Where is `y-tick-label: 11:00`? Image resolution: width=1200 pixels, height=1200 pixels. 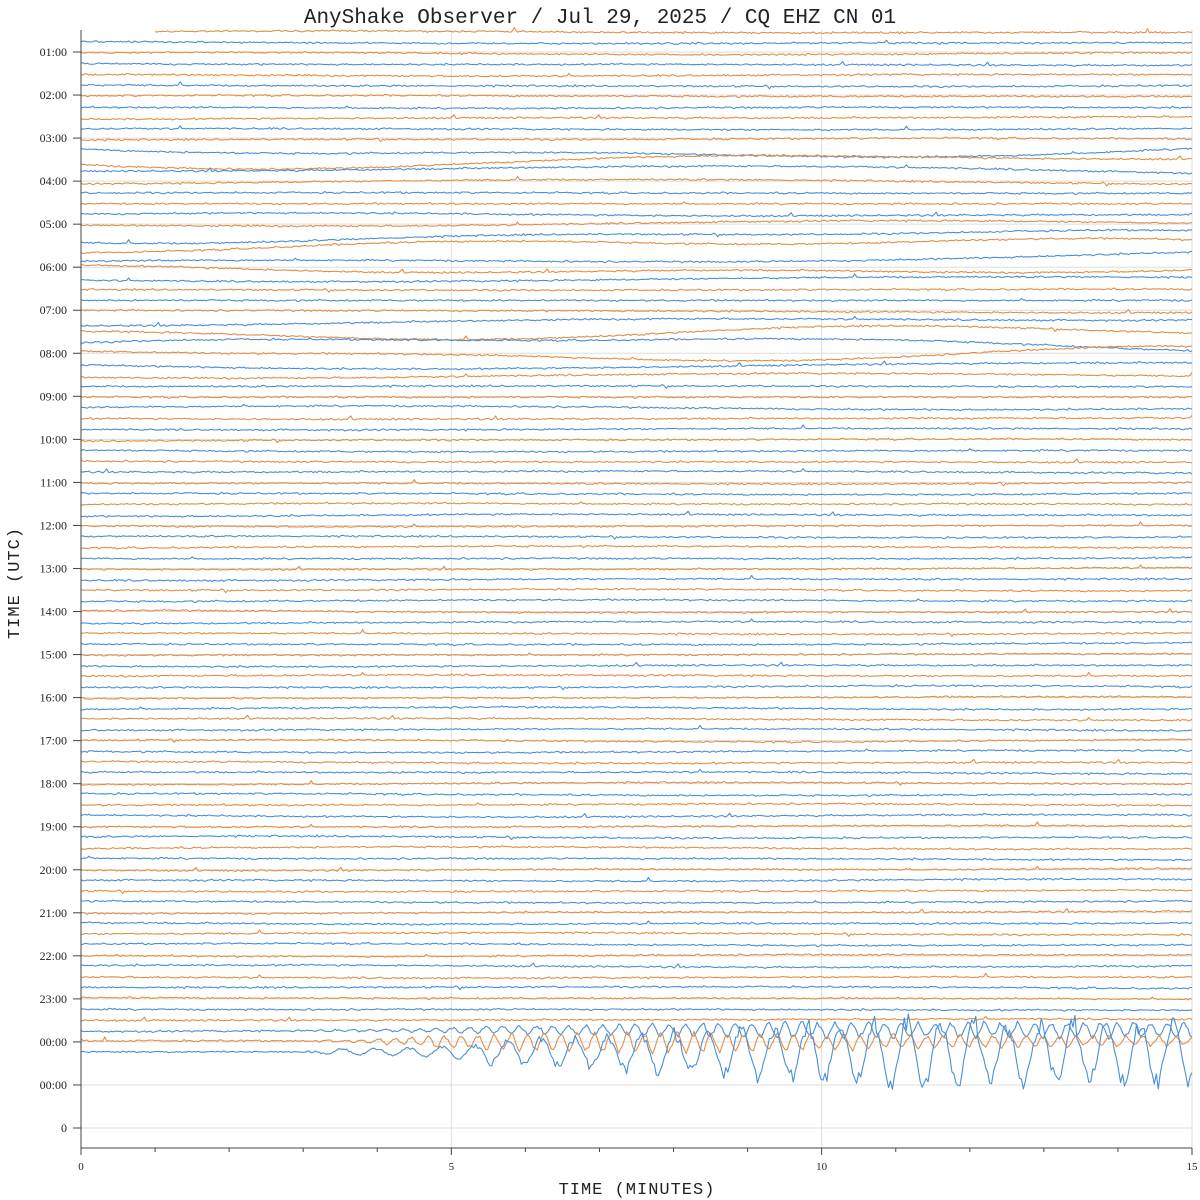
y-tick-label: 11:00 is located at coordinates (53, 482).